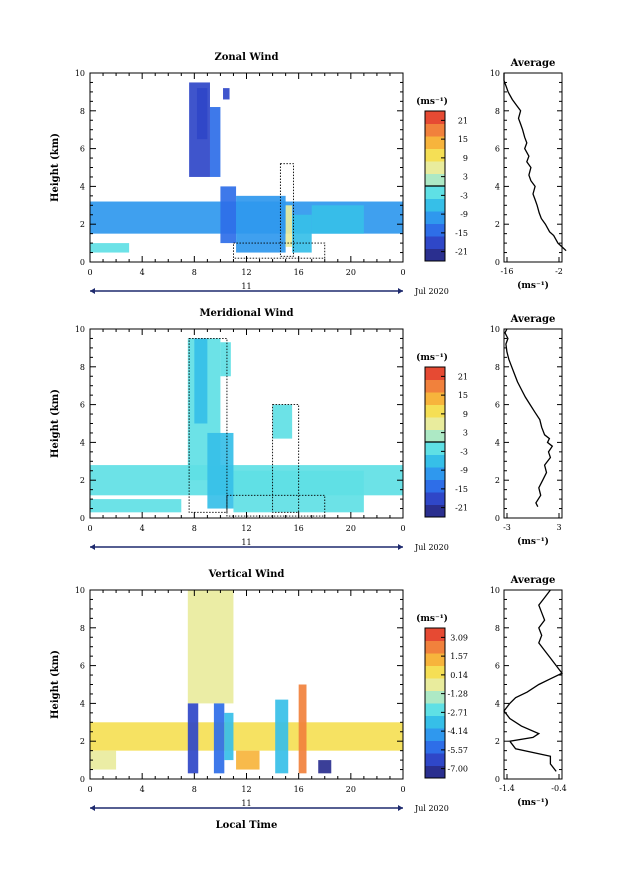 This screenshot has width=619, height=873. I want to click on vertical-day-label: 11, so click(246, 803).